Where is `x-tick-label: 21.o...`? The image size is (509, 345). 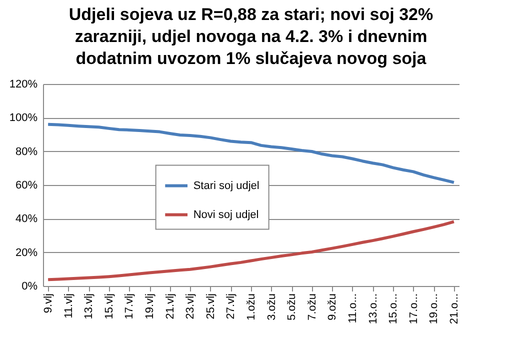 x-tick-label: 21.o... is located at coordinates (454, 309).